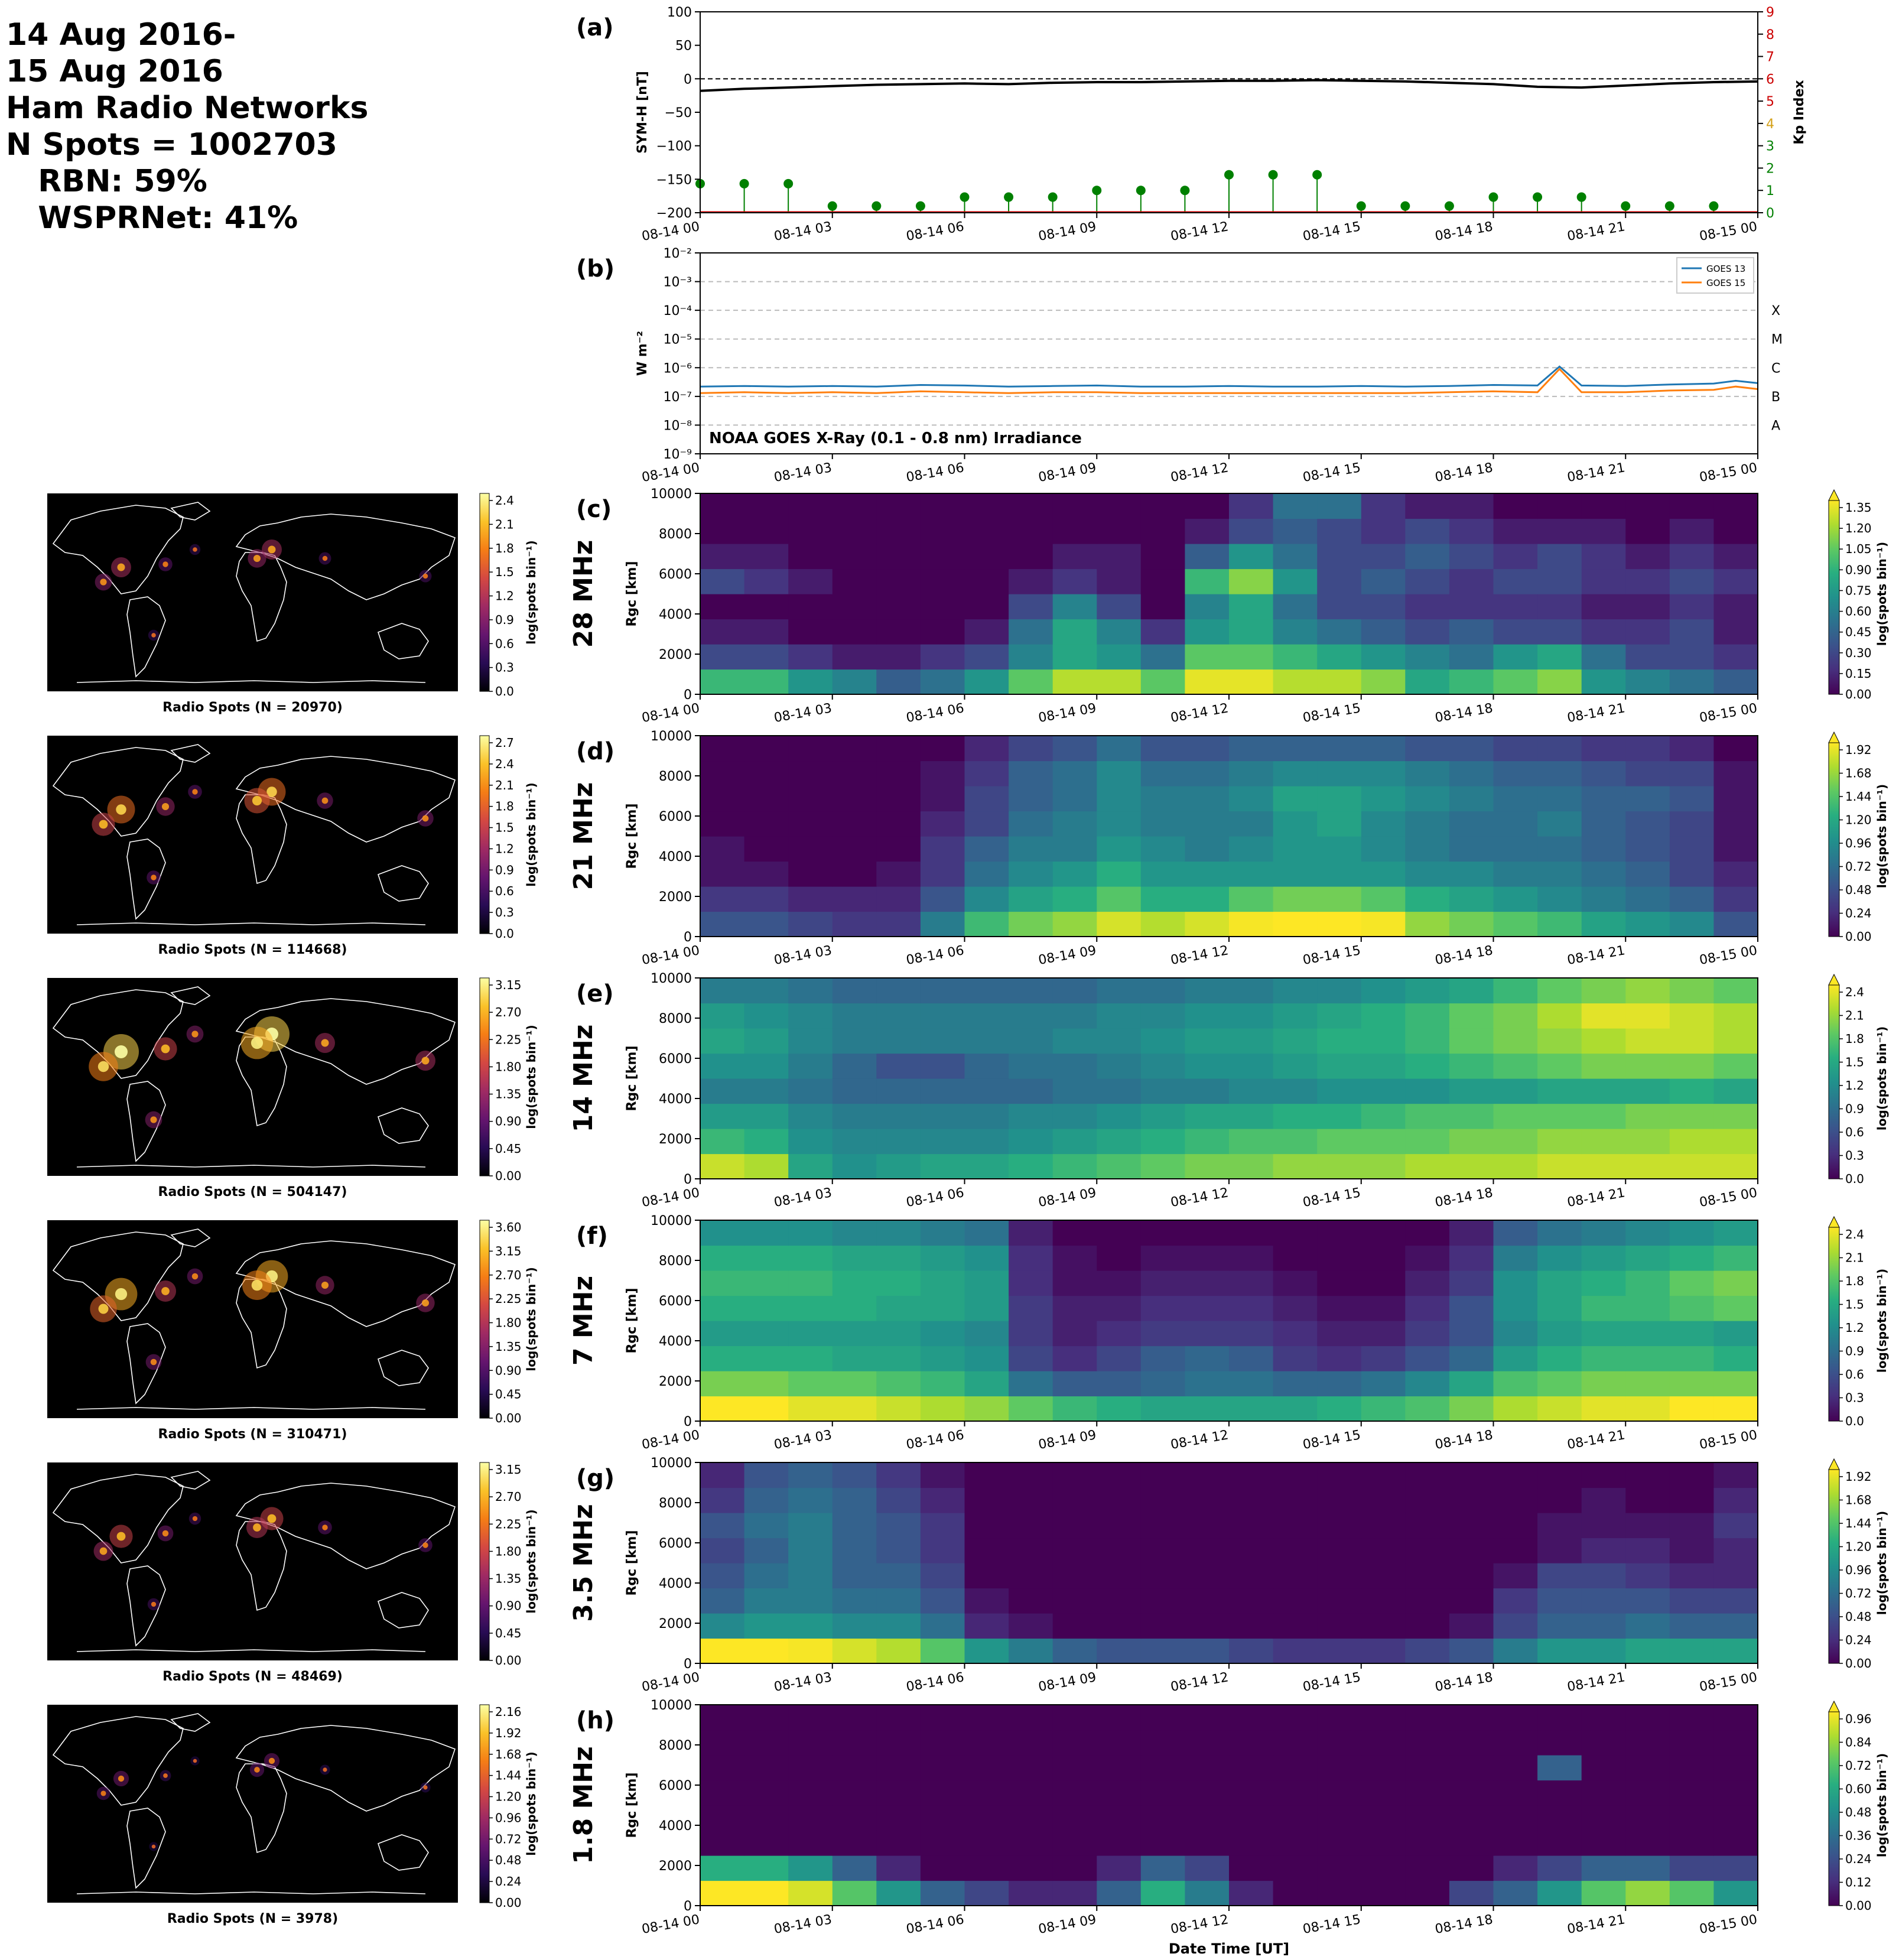  I want to click on cbar-tick-label: 2.1, so click(1854, 1258).